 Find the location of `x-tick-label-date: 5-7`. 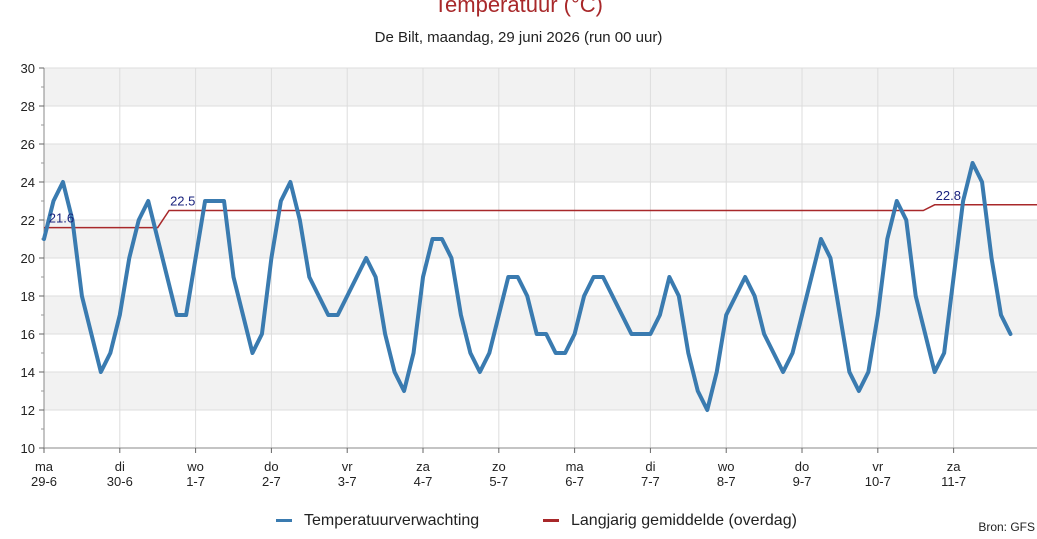

x-tick-label-date: 5-7 is located at coordinates (498, 481).